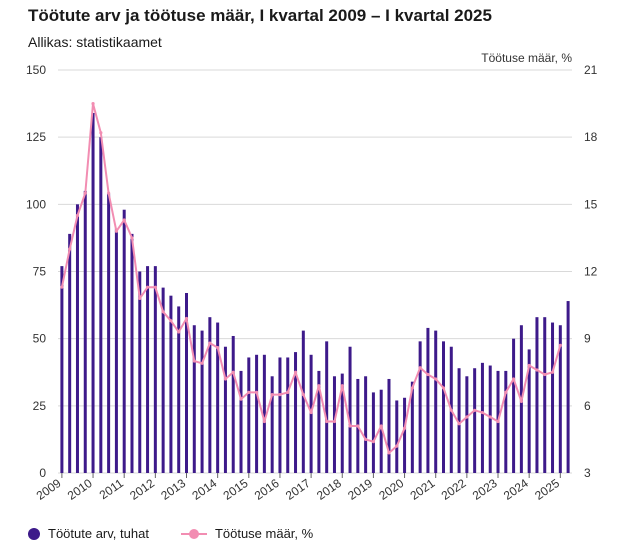 The height and width of the screenshot is (554, 620). I want to click on left-axis-tick-label: 0, so click(42, 473).